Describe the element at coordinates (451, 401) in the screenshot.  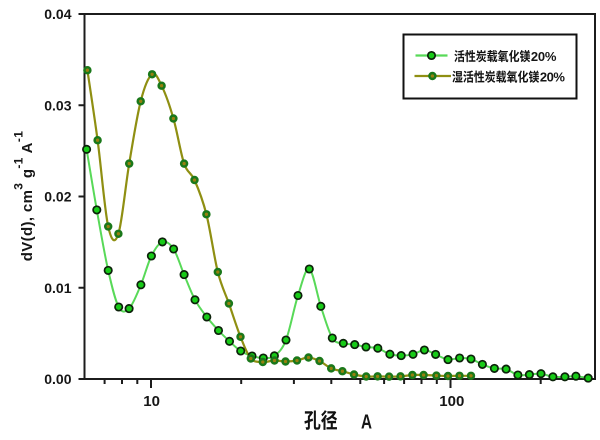
I see `svg-text: 100` at that location.